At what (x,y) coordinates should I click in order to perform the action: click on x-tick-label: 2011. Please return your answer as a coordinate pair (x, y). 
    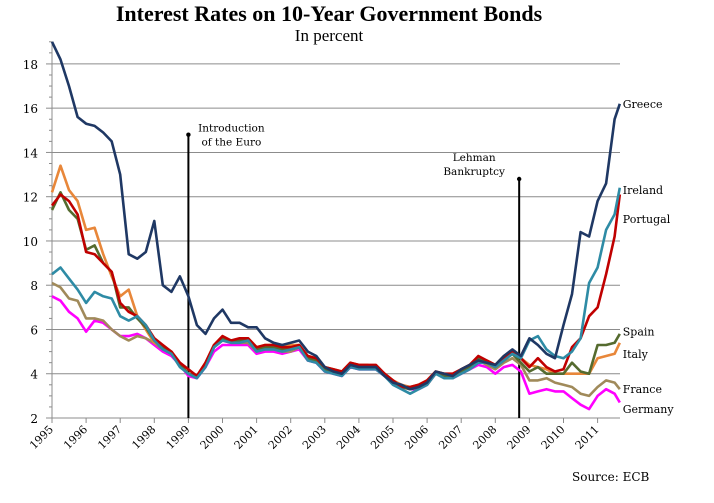
    Looking at the image, I should click on (587, 437).